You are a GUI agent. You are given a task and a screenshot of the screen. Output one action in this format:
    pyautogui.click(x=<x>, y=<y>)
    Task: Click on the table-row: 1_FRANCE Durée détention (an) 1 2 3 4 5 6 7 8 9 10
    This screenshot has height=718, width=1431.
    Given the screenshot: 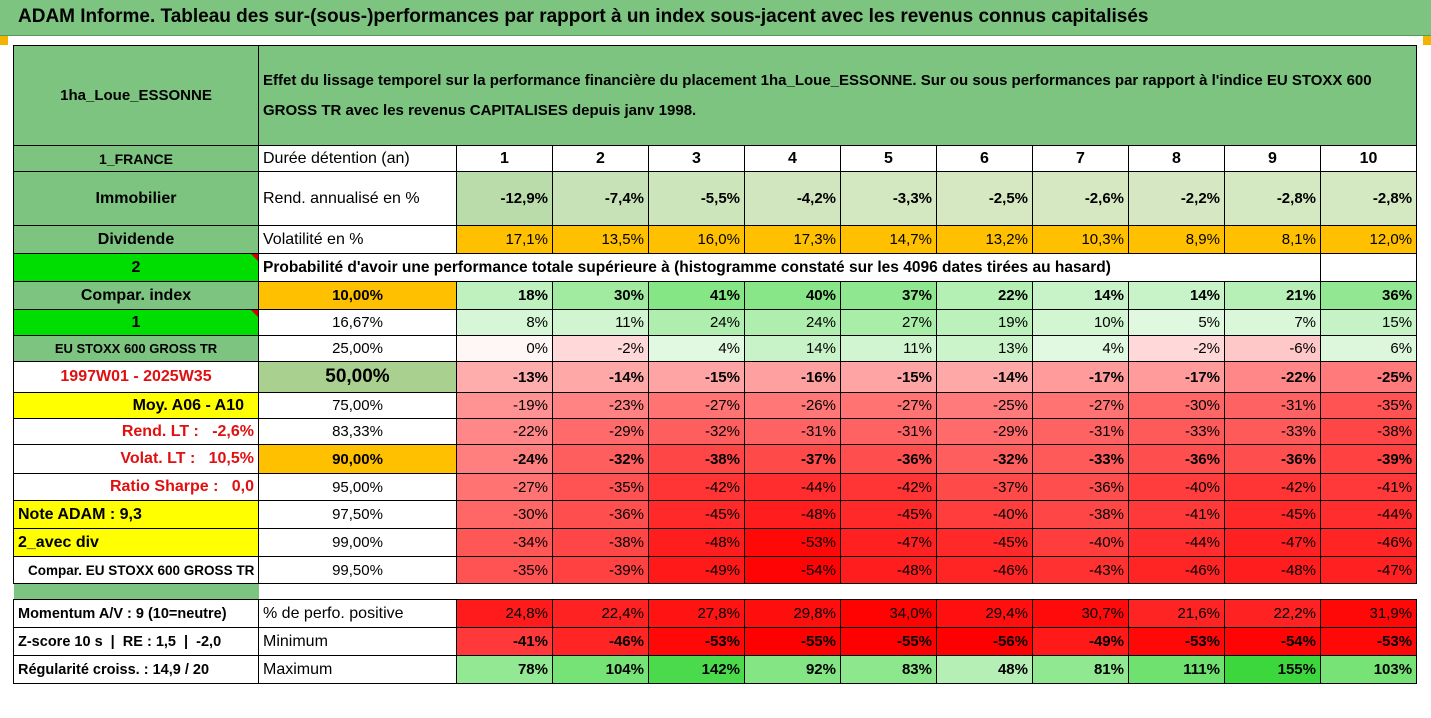 What is the action you would take?
    pyautogui.click(x=715, y=158)
    